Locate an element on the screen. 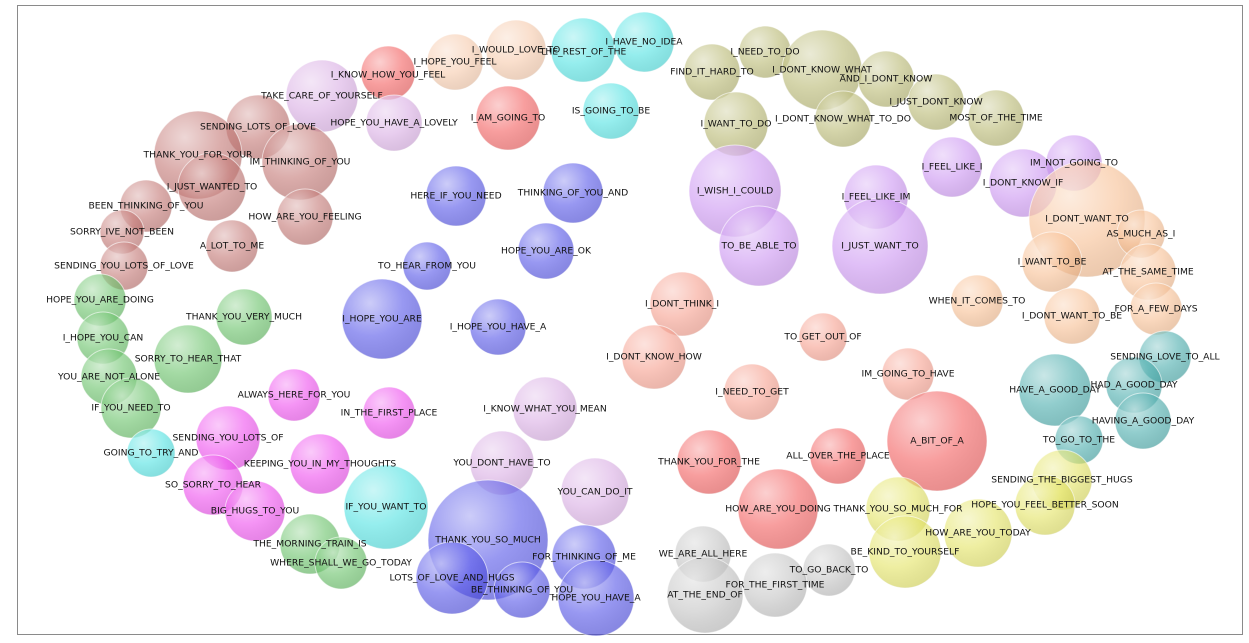 The image size is (1249, 643). bubble-label-i-just-want-to: I_JUST_WANT_TO is located at coordinates (880, 246).